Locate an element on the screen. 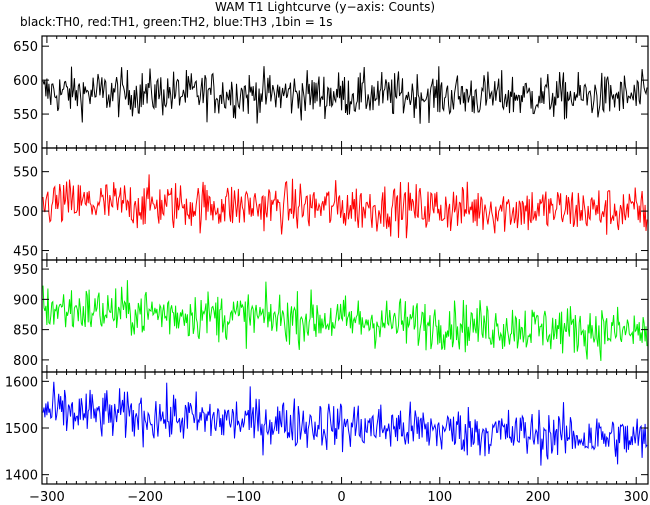 The width and height of the screenshot is (650, 505). y-tick-label-th2: 850 is located at coordinates (25, 331).